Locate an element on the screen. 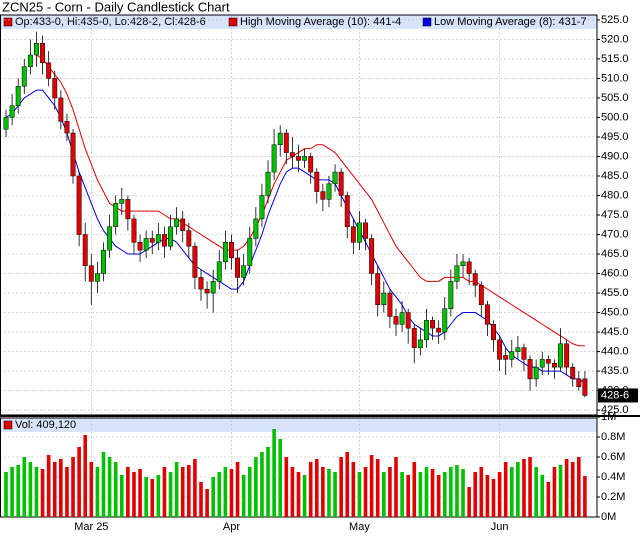 The height and width of the screenshot is (536, 640). y-tick-label: 475.0 is located at coordinates (615, 215).